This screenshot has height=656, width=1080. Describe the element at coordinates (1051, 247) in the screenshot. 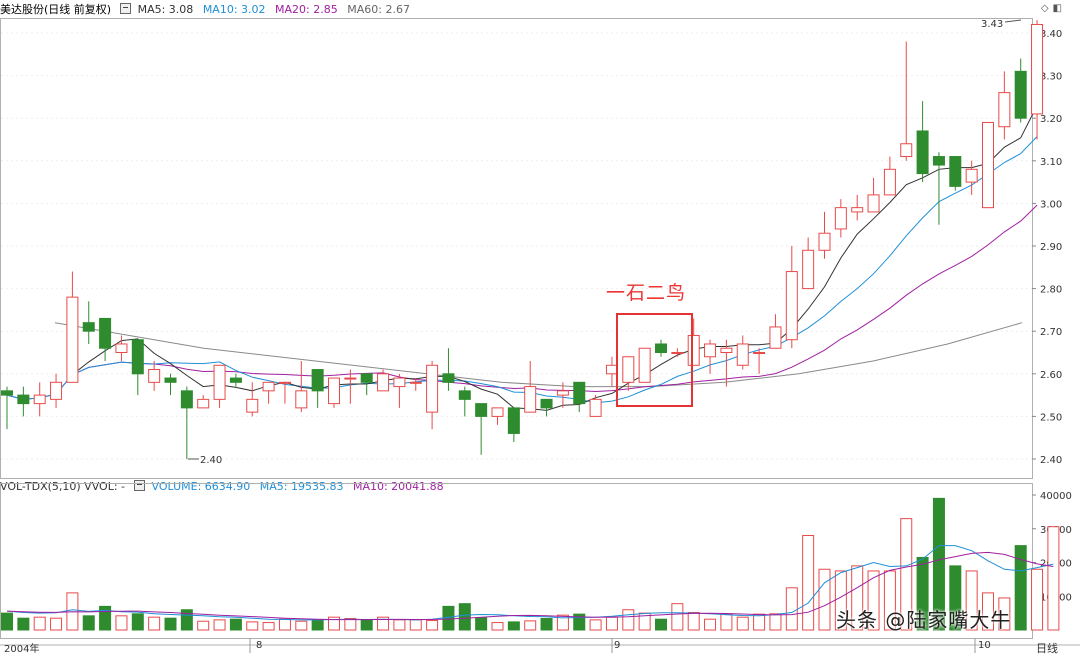

I see `price-tick-label: 2.90` at that location.